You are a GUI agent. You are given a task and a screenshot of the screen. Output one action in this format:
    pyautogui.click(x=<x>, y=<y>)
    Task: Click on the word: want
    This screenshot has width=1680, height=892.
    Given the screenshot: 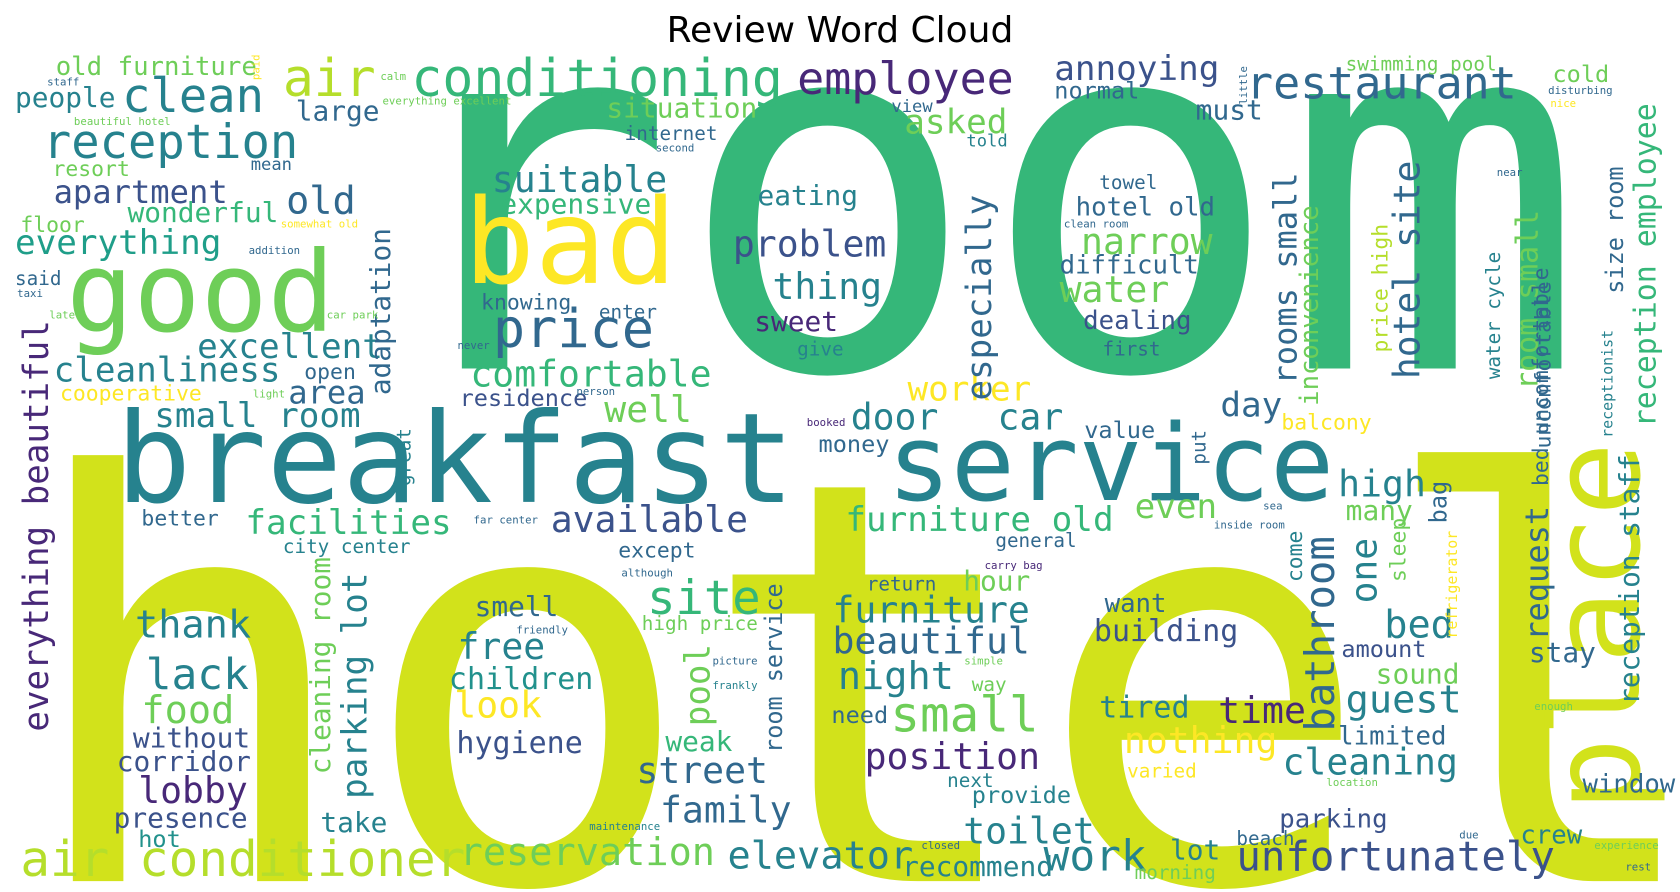 What is the action you would take?
    pyautogui.click(x=1136, y=604)
    